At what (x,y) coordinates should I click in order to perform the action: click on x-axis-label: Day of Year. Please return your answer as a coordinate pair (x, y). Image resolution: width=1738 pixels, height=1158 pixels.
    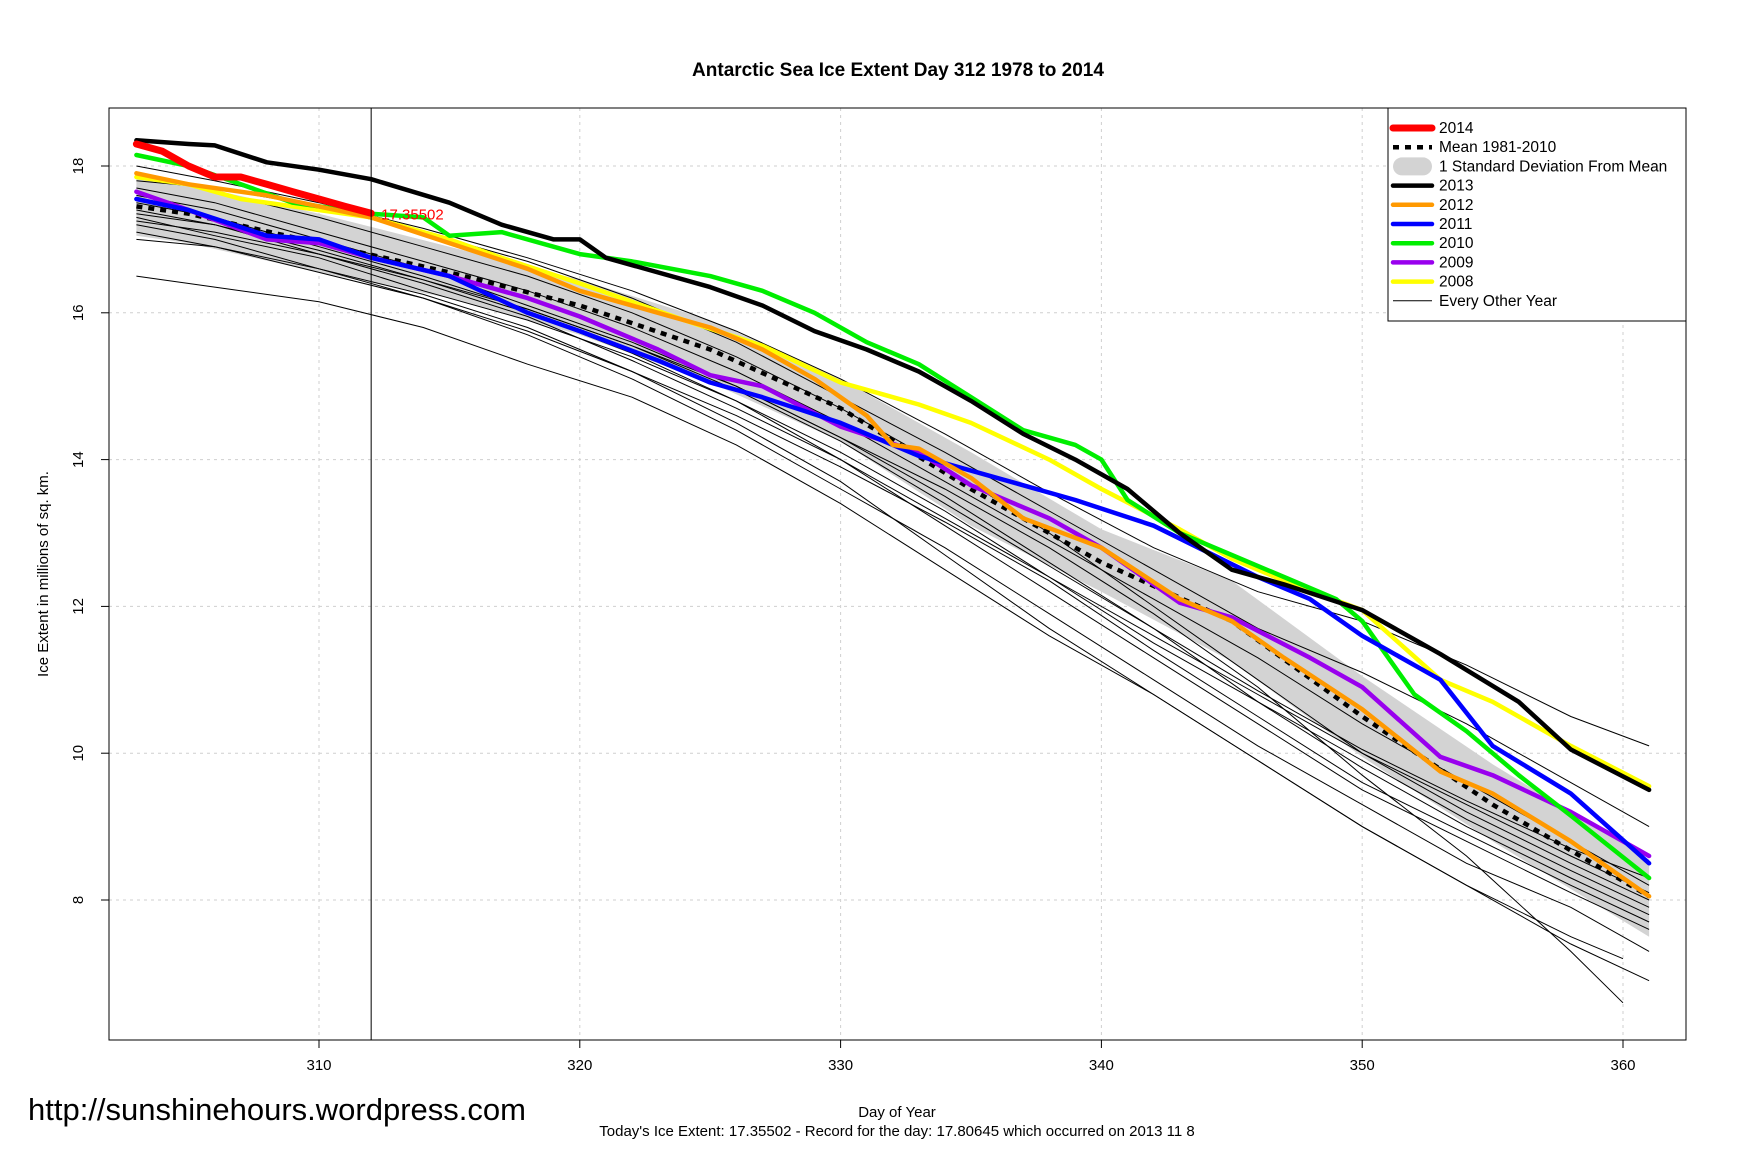
    Looking at the image, I should click on (897, 1112).